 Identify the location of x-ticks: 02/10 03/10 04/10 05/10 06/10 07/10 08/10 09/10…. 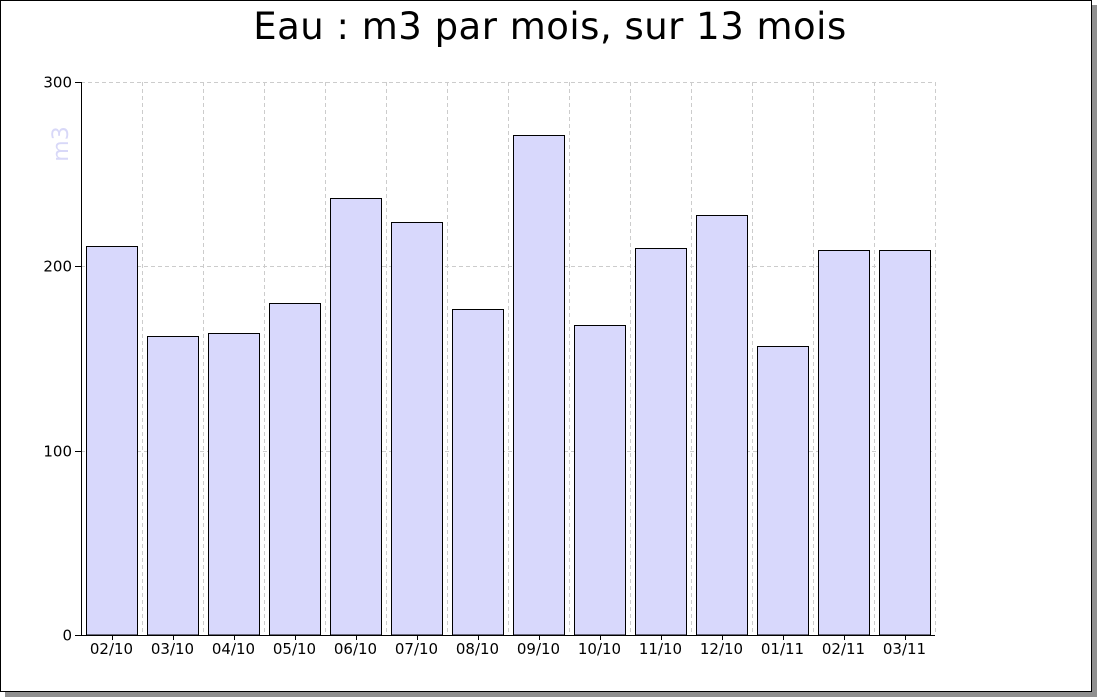
(508, 649).